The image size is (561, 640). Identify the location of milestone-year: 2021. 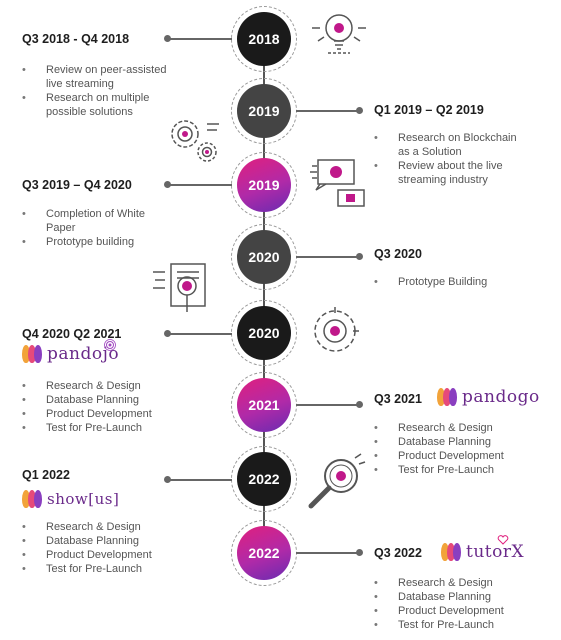
(264, 405).